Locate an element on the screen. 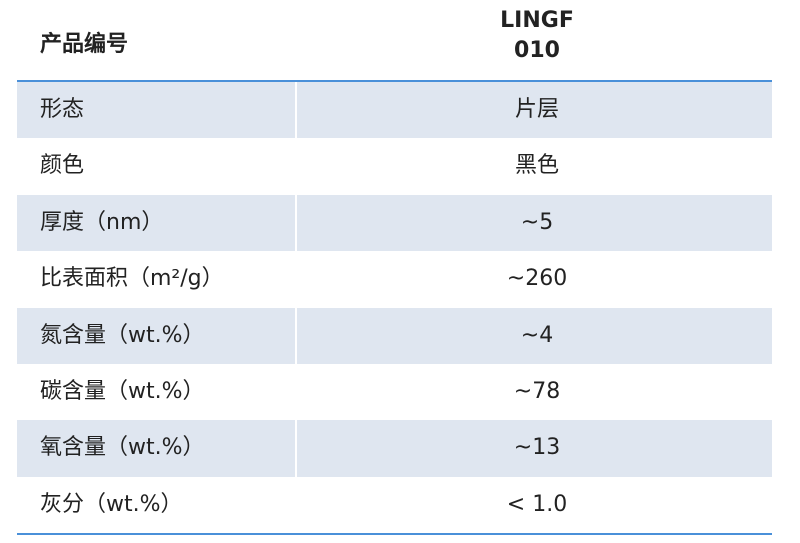 The height and width of the screenshot is (543, 800). property-cell: 灰分（wt.%） is located at coordinates (111, 504).